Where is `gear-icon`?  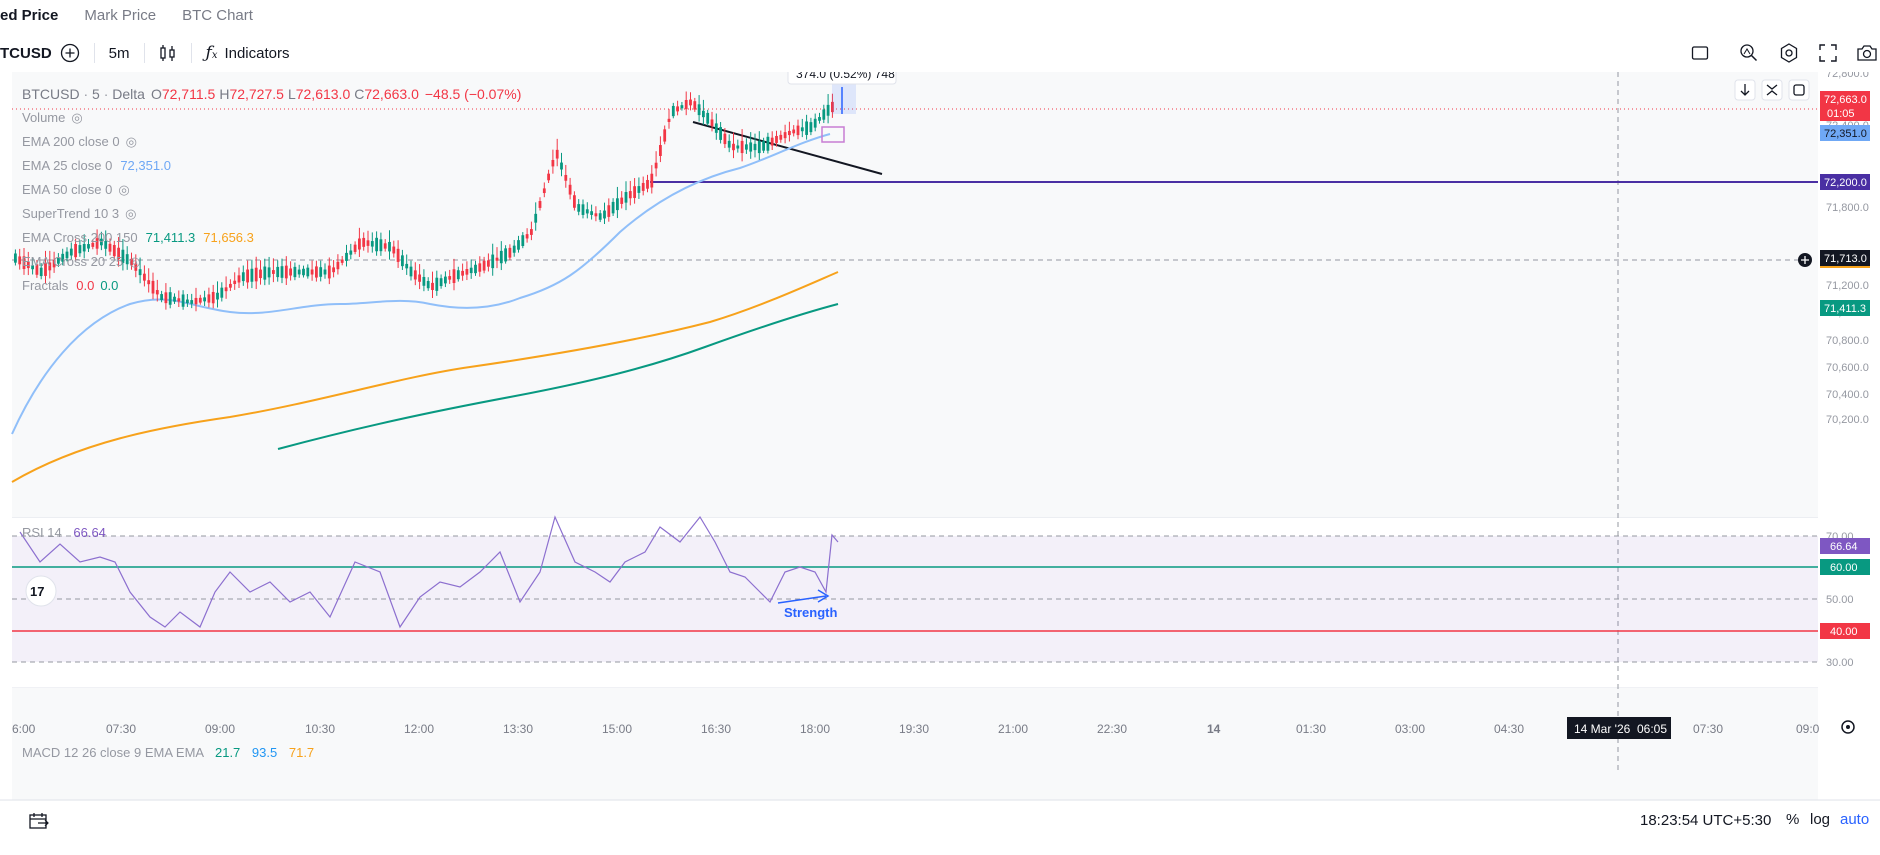
gear-icon is located at coordinates (1848, 727).